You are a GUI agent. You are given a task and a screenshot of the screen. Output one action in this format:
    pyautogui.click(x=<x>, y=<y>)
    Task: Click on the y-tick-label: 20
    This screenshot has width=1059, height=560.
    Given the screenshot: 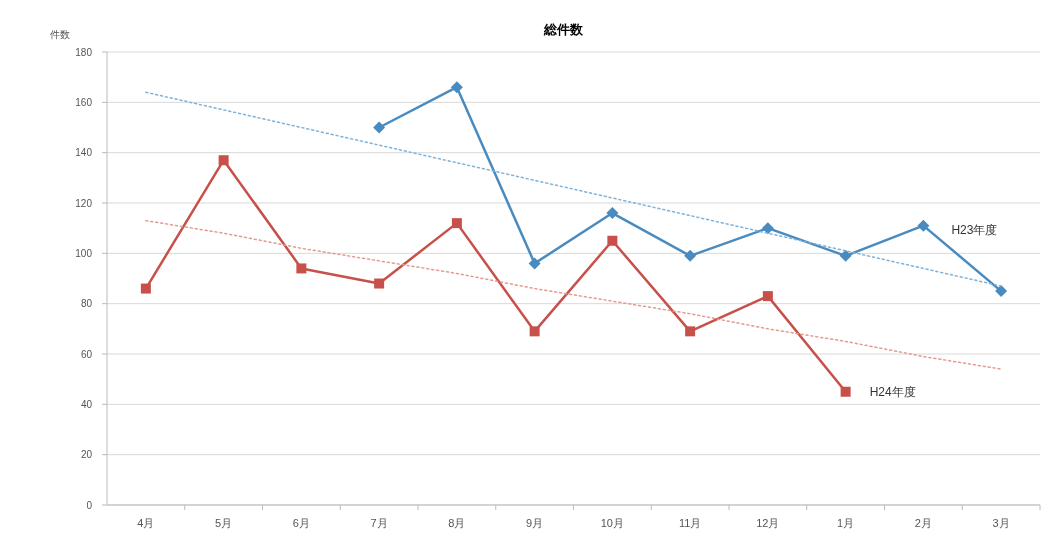 What is the action you would take?
    pyautogui.click(x=86, y=455)
    